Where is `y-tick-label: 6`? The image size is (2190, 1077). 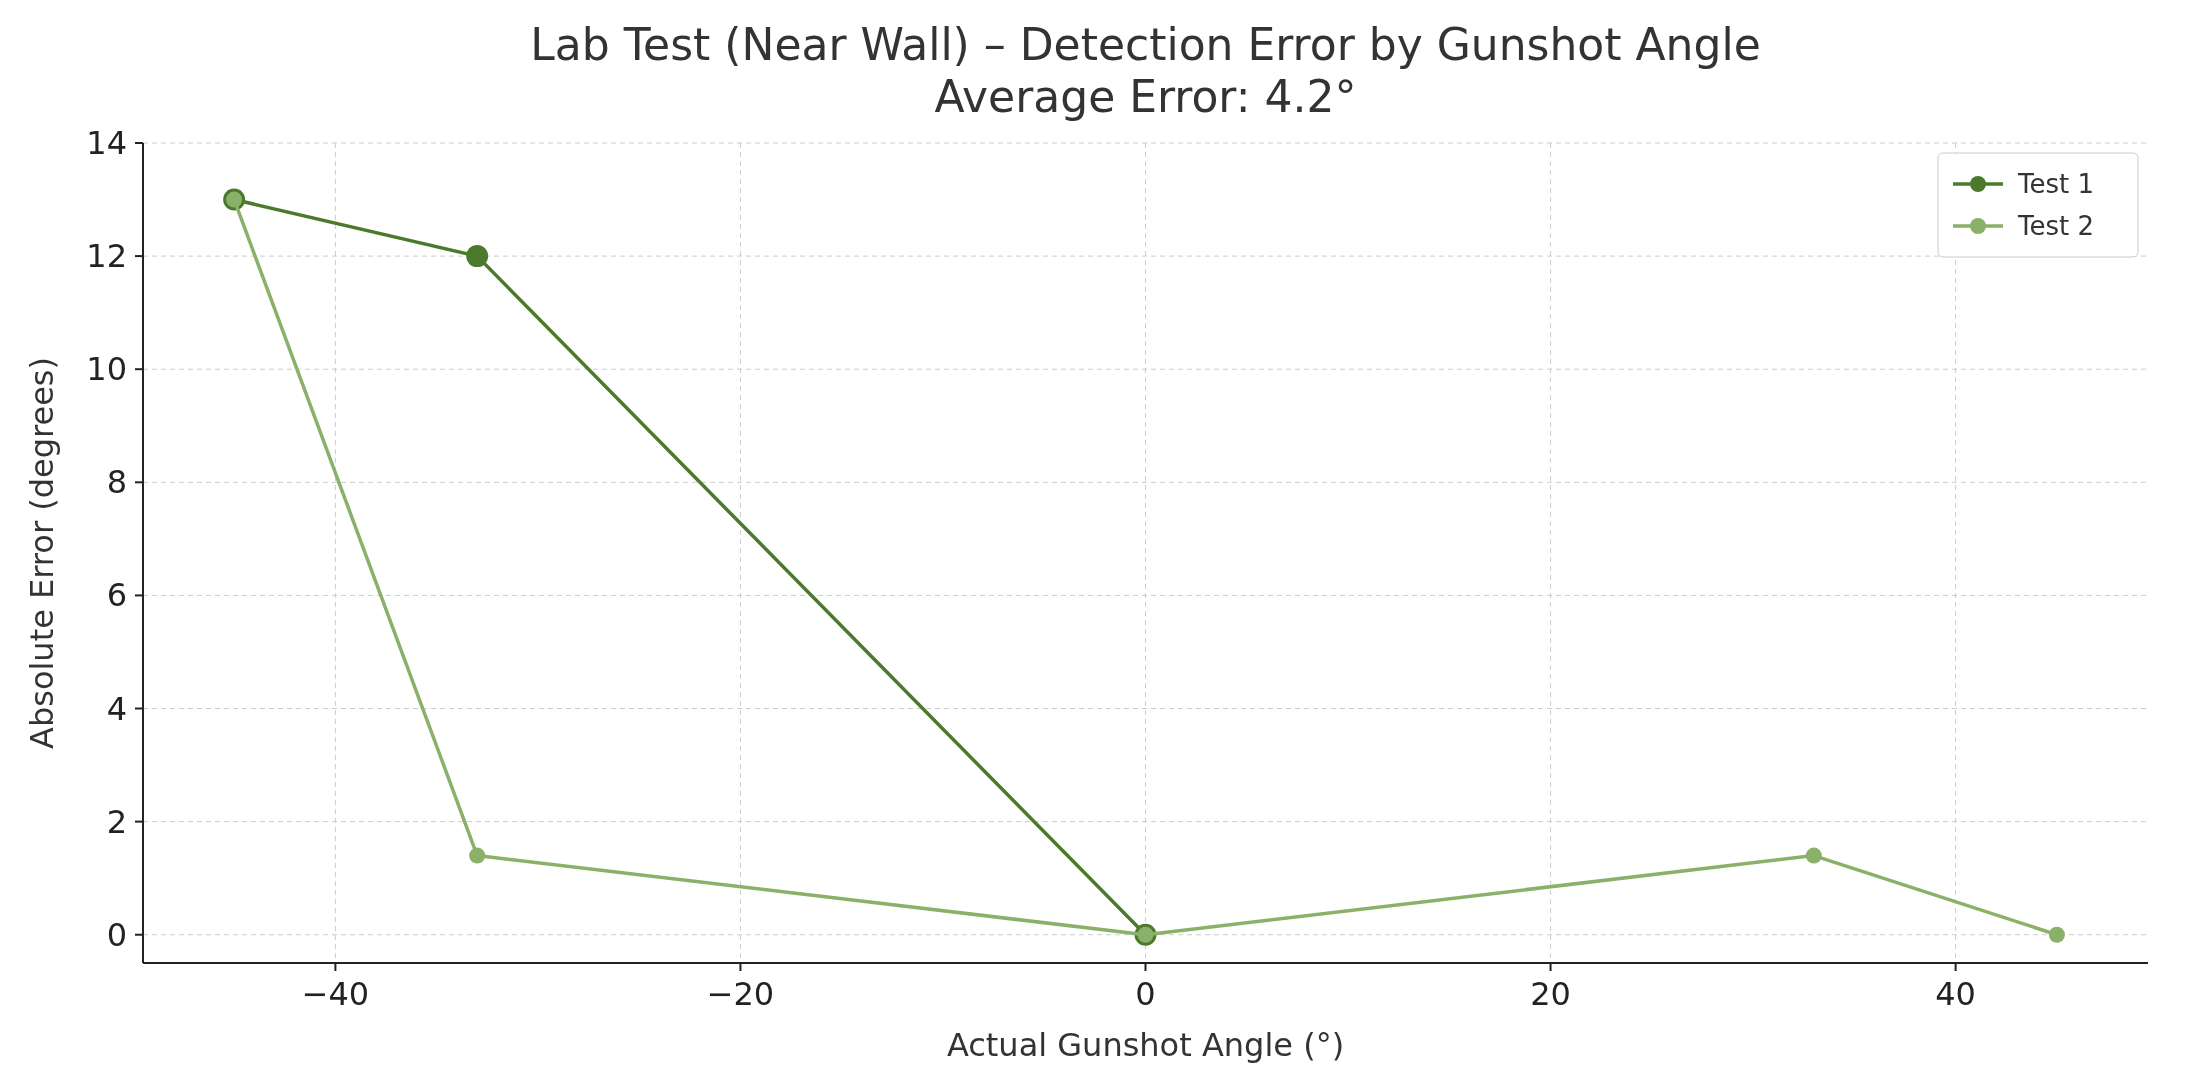
y-tick-label: 6 is located at coordinates (116, 595).